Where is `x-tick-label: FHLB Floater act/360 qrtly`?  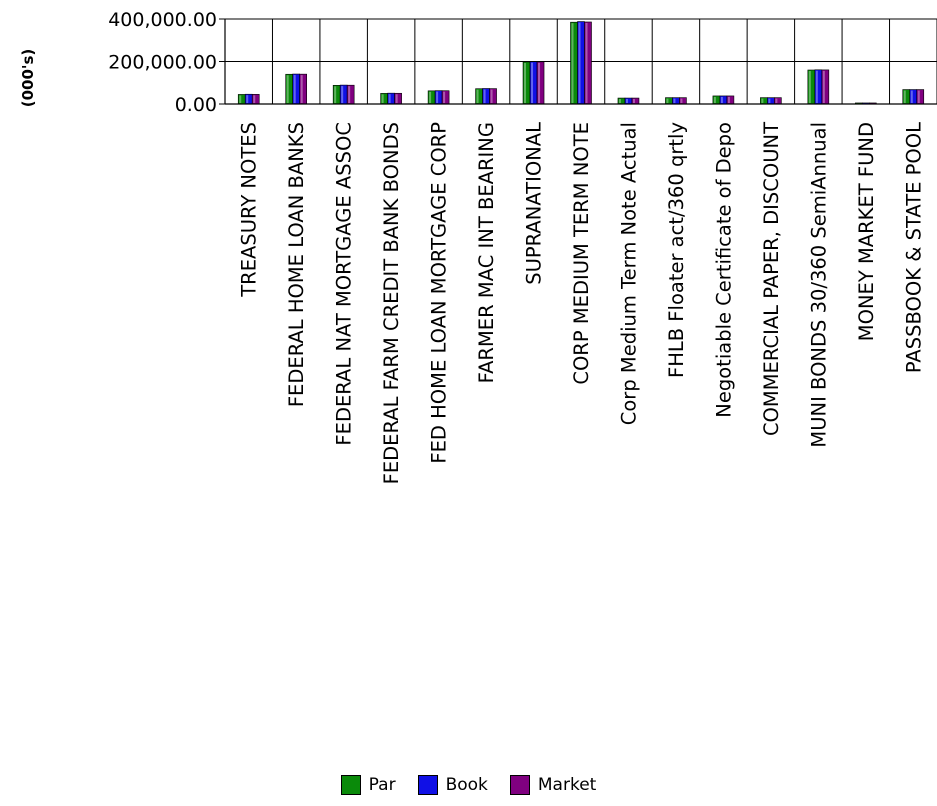
x-tick-label: FHLB Floater act/360 qrtly is located at coordinates (676, 250).